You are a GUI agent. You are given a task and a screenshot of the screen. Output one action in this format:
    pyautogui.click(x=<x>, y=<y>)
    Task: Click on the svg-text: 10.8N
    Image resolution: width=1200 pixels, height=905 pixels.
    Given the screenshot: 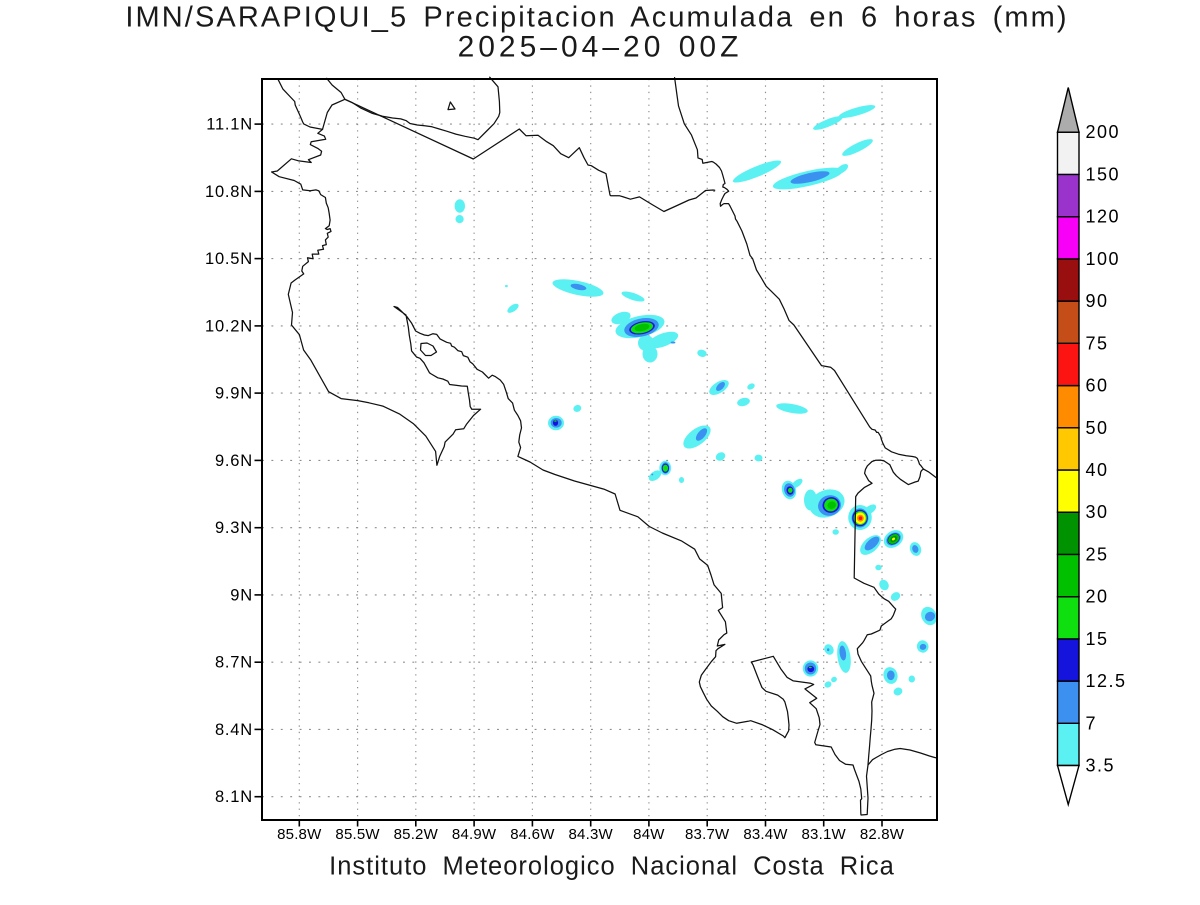 What is the action you would take?
    pyautogui.click(x=229, y=192)
    